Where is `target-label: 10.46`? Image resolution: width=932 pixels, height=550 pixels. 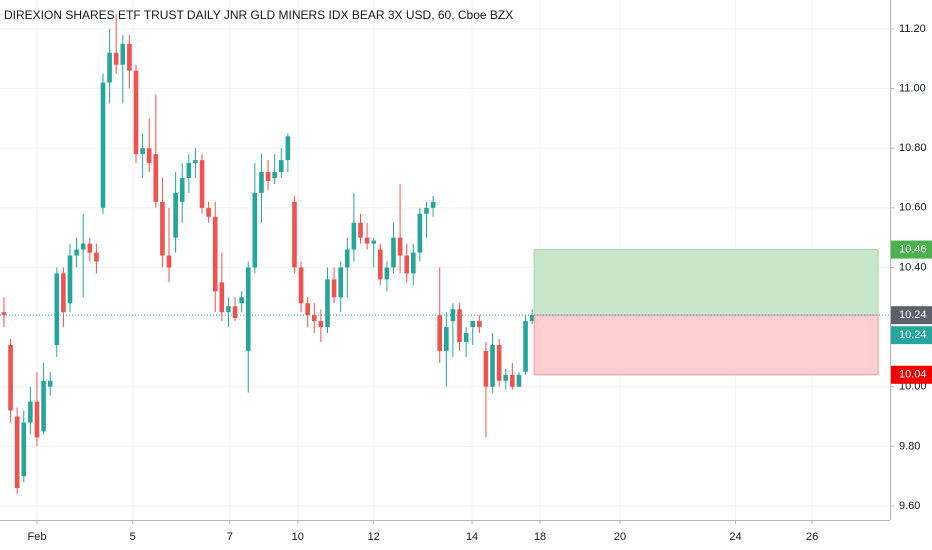 target-label: 10.46 is located at coordinates (913, 249).